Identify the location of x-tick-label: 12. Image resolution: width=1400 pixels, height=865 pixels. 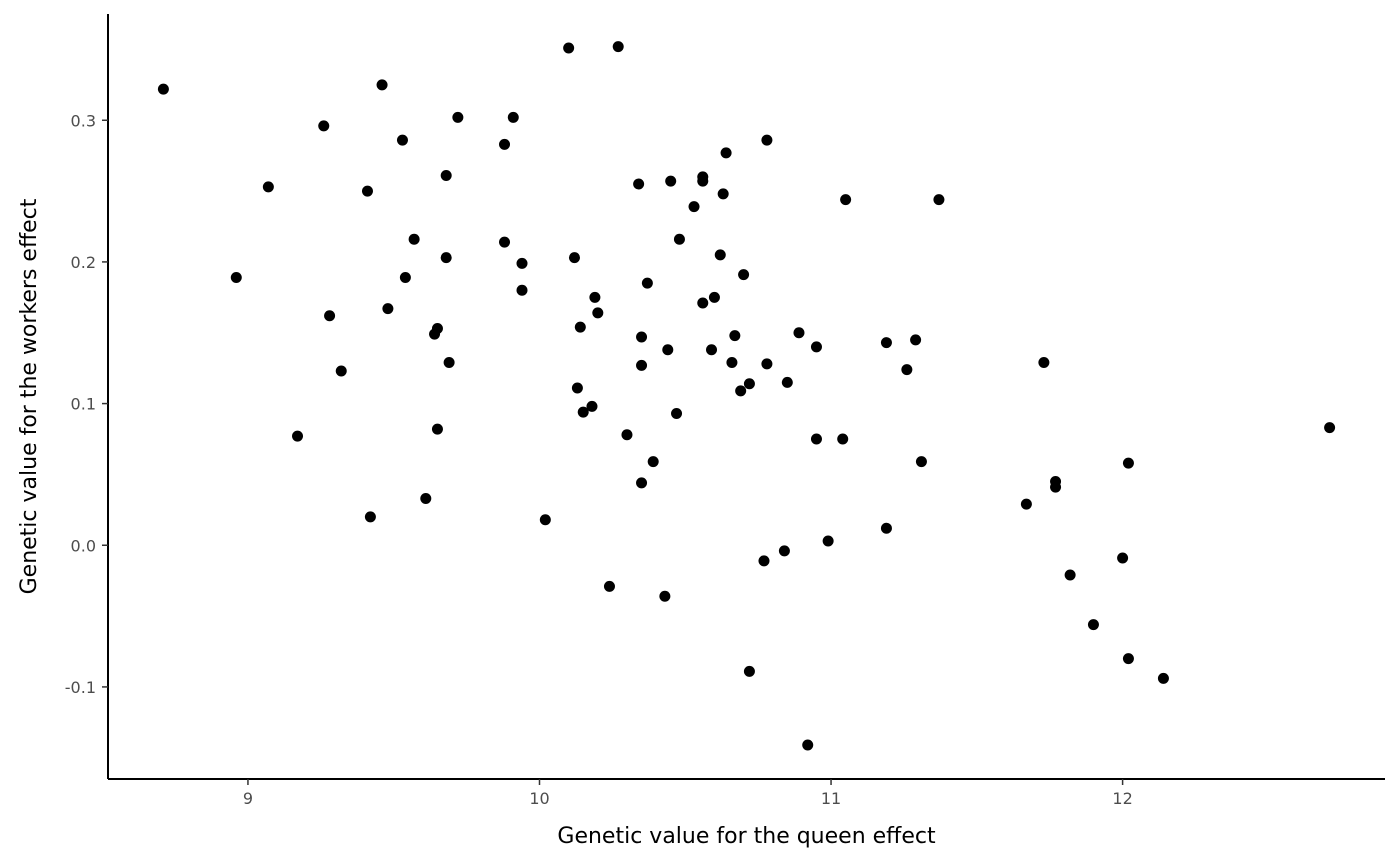
(1122, 798).